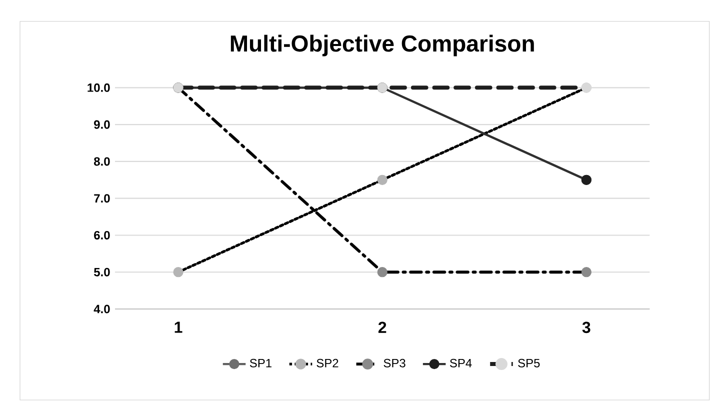 The image size is (713, 404). I want to click on y-tick-label: 8.0, so click(102, 161).